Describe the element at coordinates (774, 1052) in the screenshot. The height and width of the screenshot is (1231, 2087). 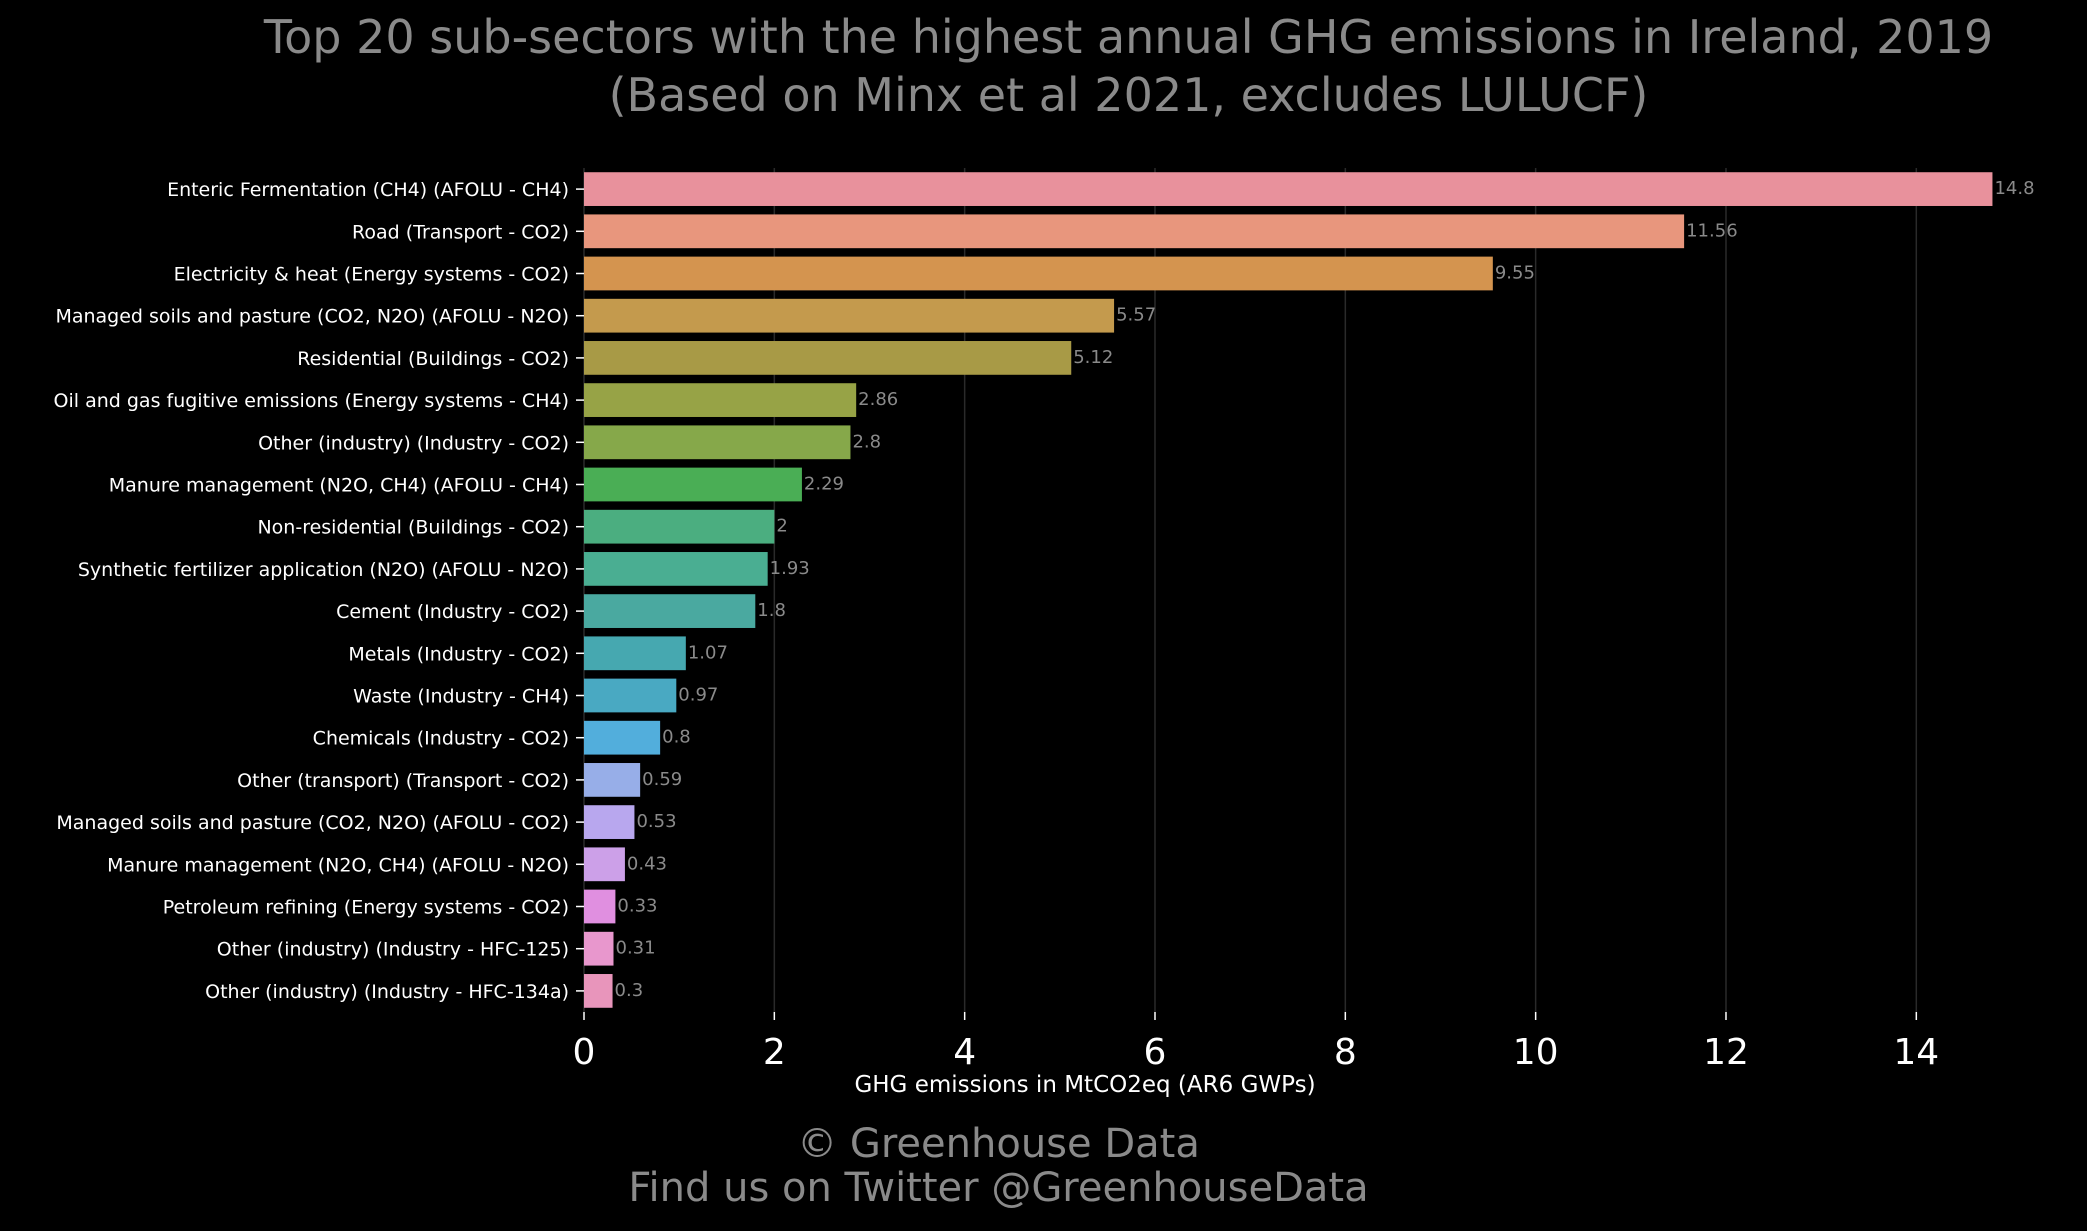
I see `x-tick-label: 2` at that location.